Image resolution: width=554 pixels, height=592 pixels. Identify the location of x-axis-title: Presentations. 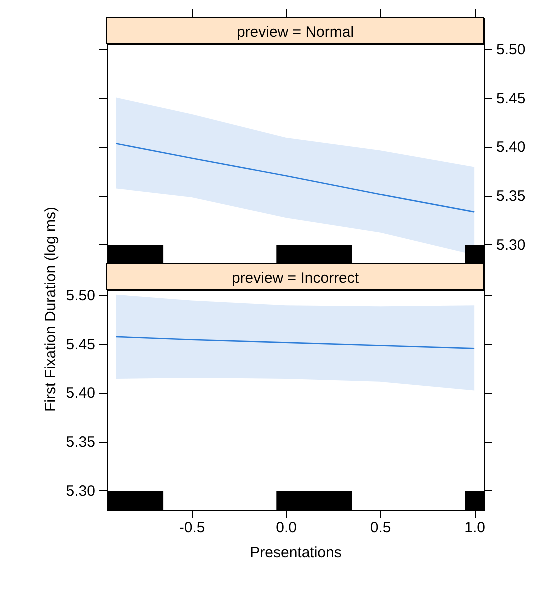
(296, 553).